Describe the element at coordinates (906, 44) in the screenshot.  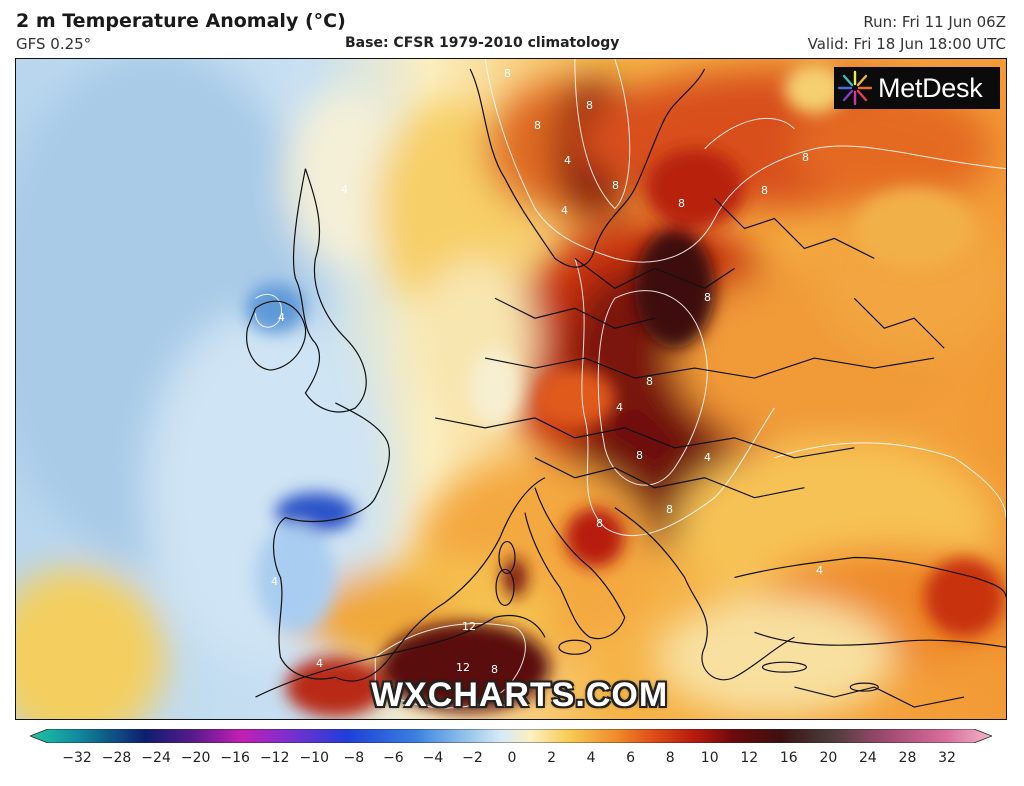
I see `valid-time-label: Valid: Fri 18 Jun 18:00 UTC` at that location.